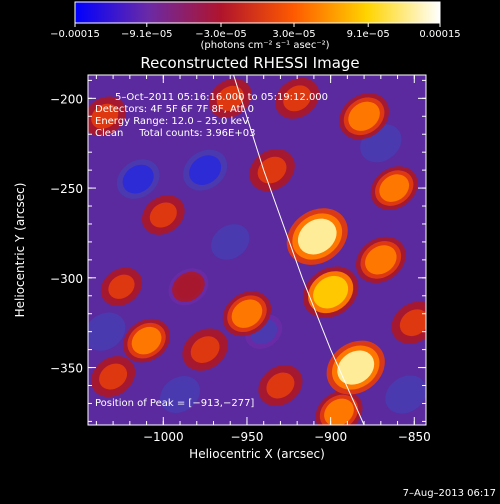  What do you see at coordinates (246, 437) in the screenshot?
I see `x-tick-label: −950` at bounding box center [246, 437].